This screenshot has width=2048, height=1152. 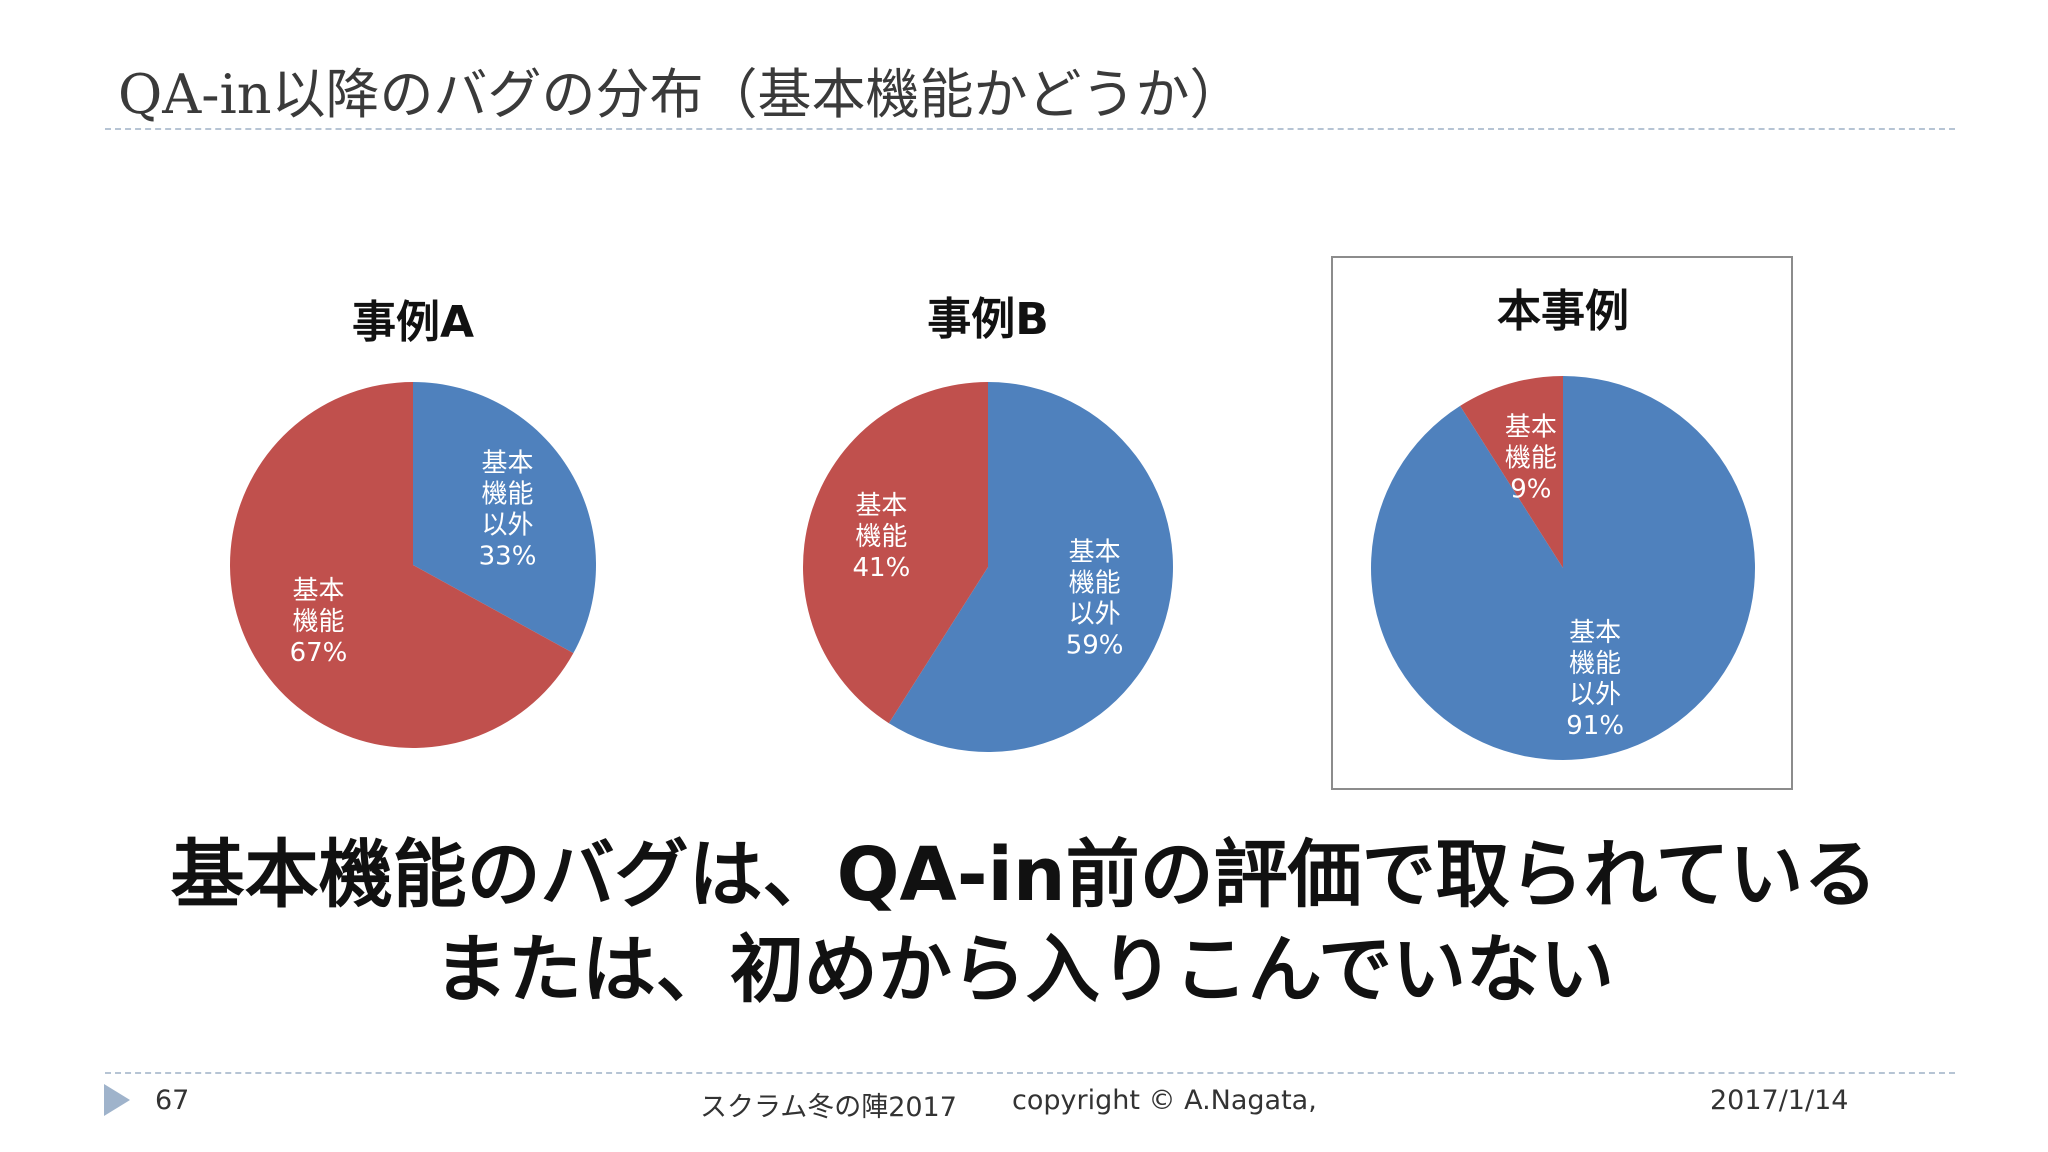 What do you see at coordinates (1531, 458) in the screenshot?
I see `slice-label-2-1: 基本機能 9%` at bounding box center [1531, 458].